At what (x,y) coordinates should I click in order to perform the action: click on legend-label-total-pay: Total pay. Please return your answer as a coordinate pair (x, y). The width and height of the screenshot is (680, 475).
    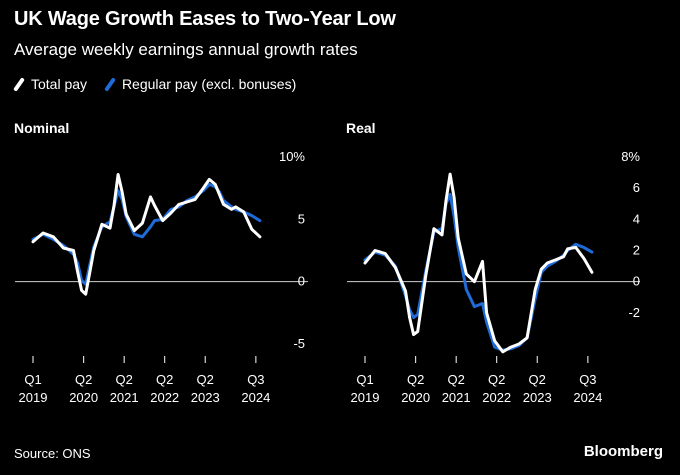
    Looking at the image, I should click on (59, 84).